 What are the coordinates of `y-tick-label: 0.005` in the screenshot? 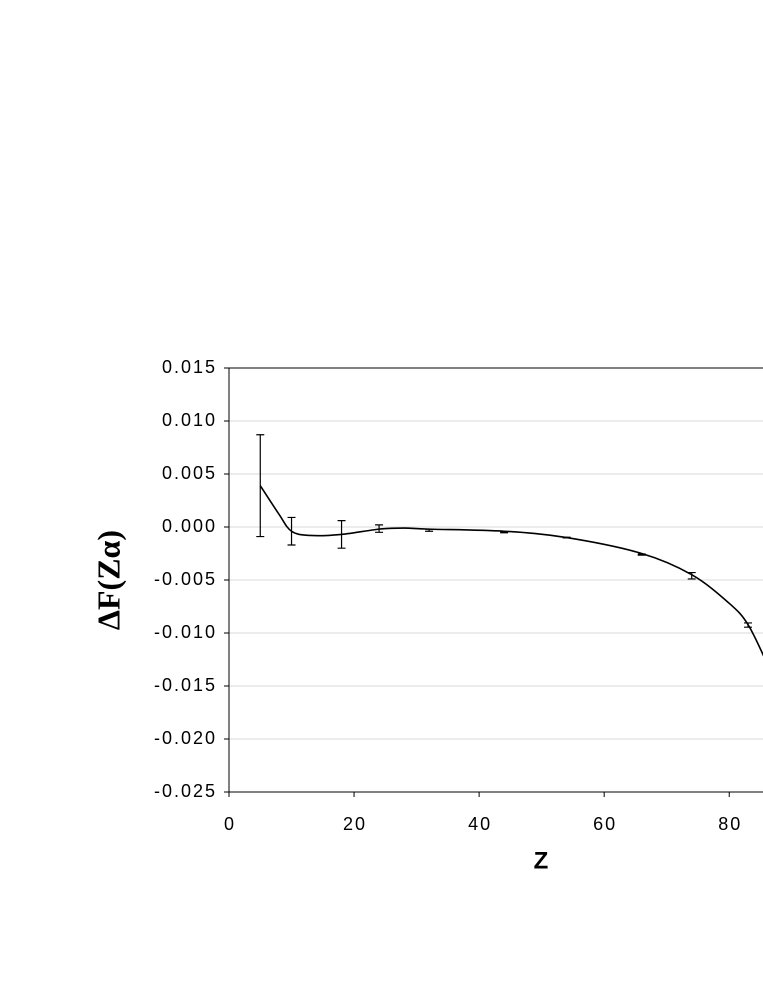 It's located at (189, 473).